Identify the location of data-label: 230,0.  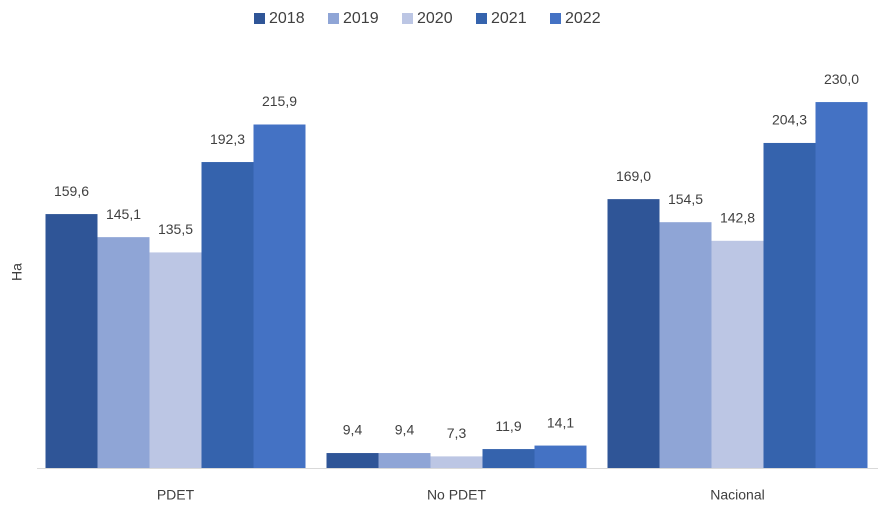
(841, 79).